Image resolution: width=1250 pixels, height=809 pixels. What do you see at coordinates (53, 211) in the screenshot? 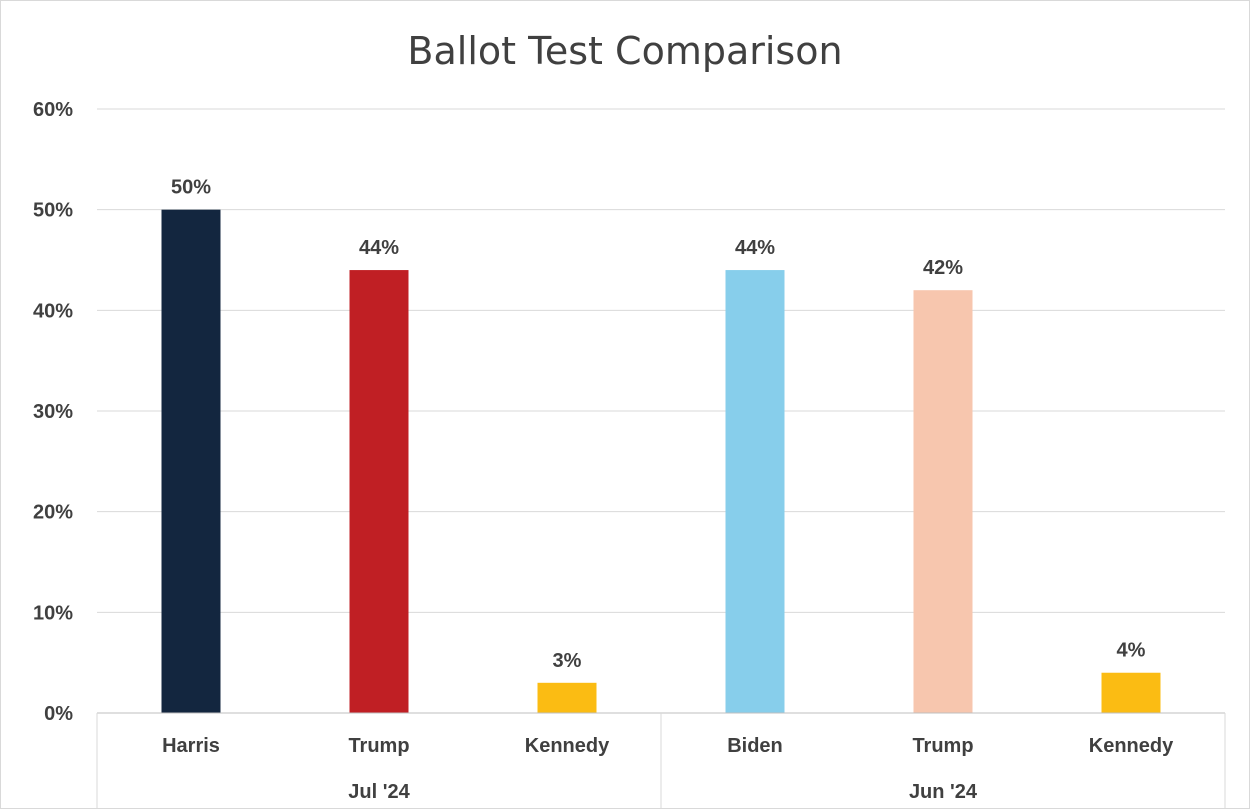
I see `y-tick-label: 50%` at bounding box center [53, 211].